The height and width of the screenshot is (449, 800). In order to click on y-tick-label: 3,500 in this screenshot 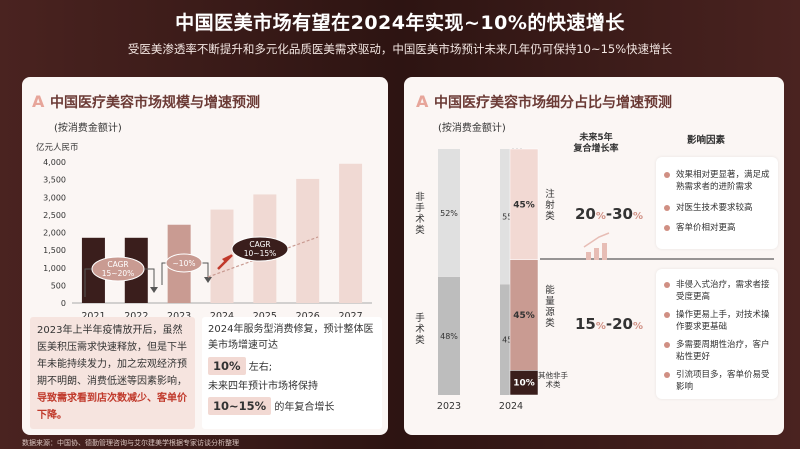, I will do `click(54, 180)`.